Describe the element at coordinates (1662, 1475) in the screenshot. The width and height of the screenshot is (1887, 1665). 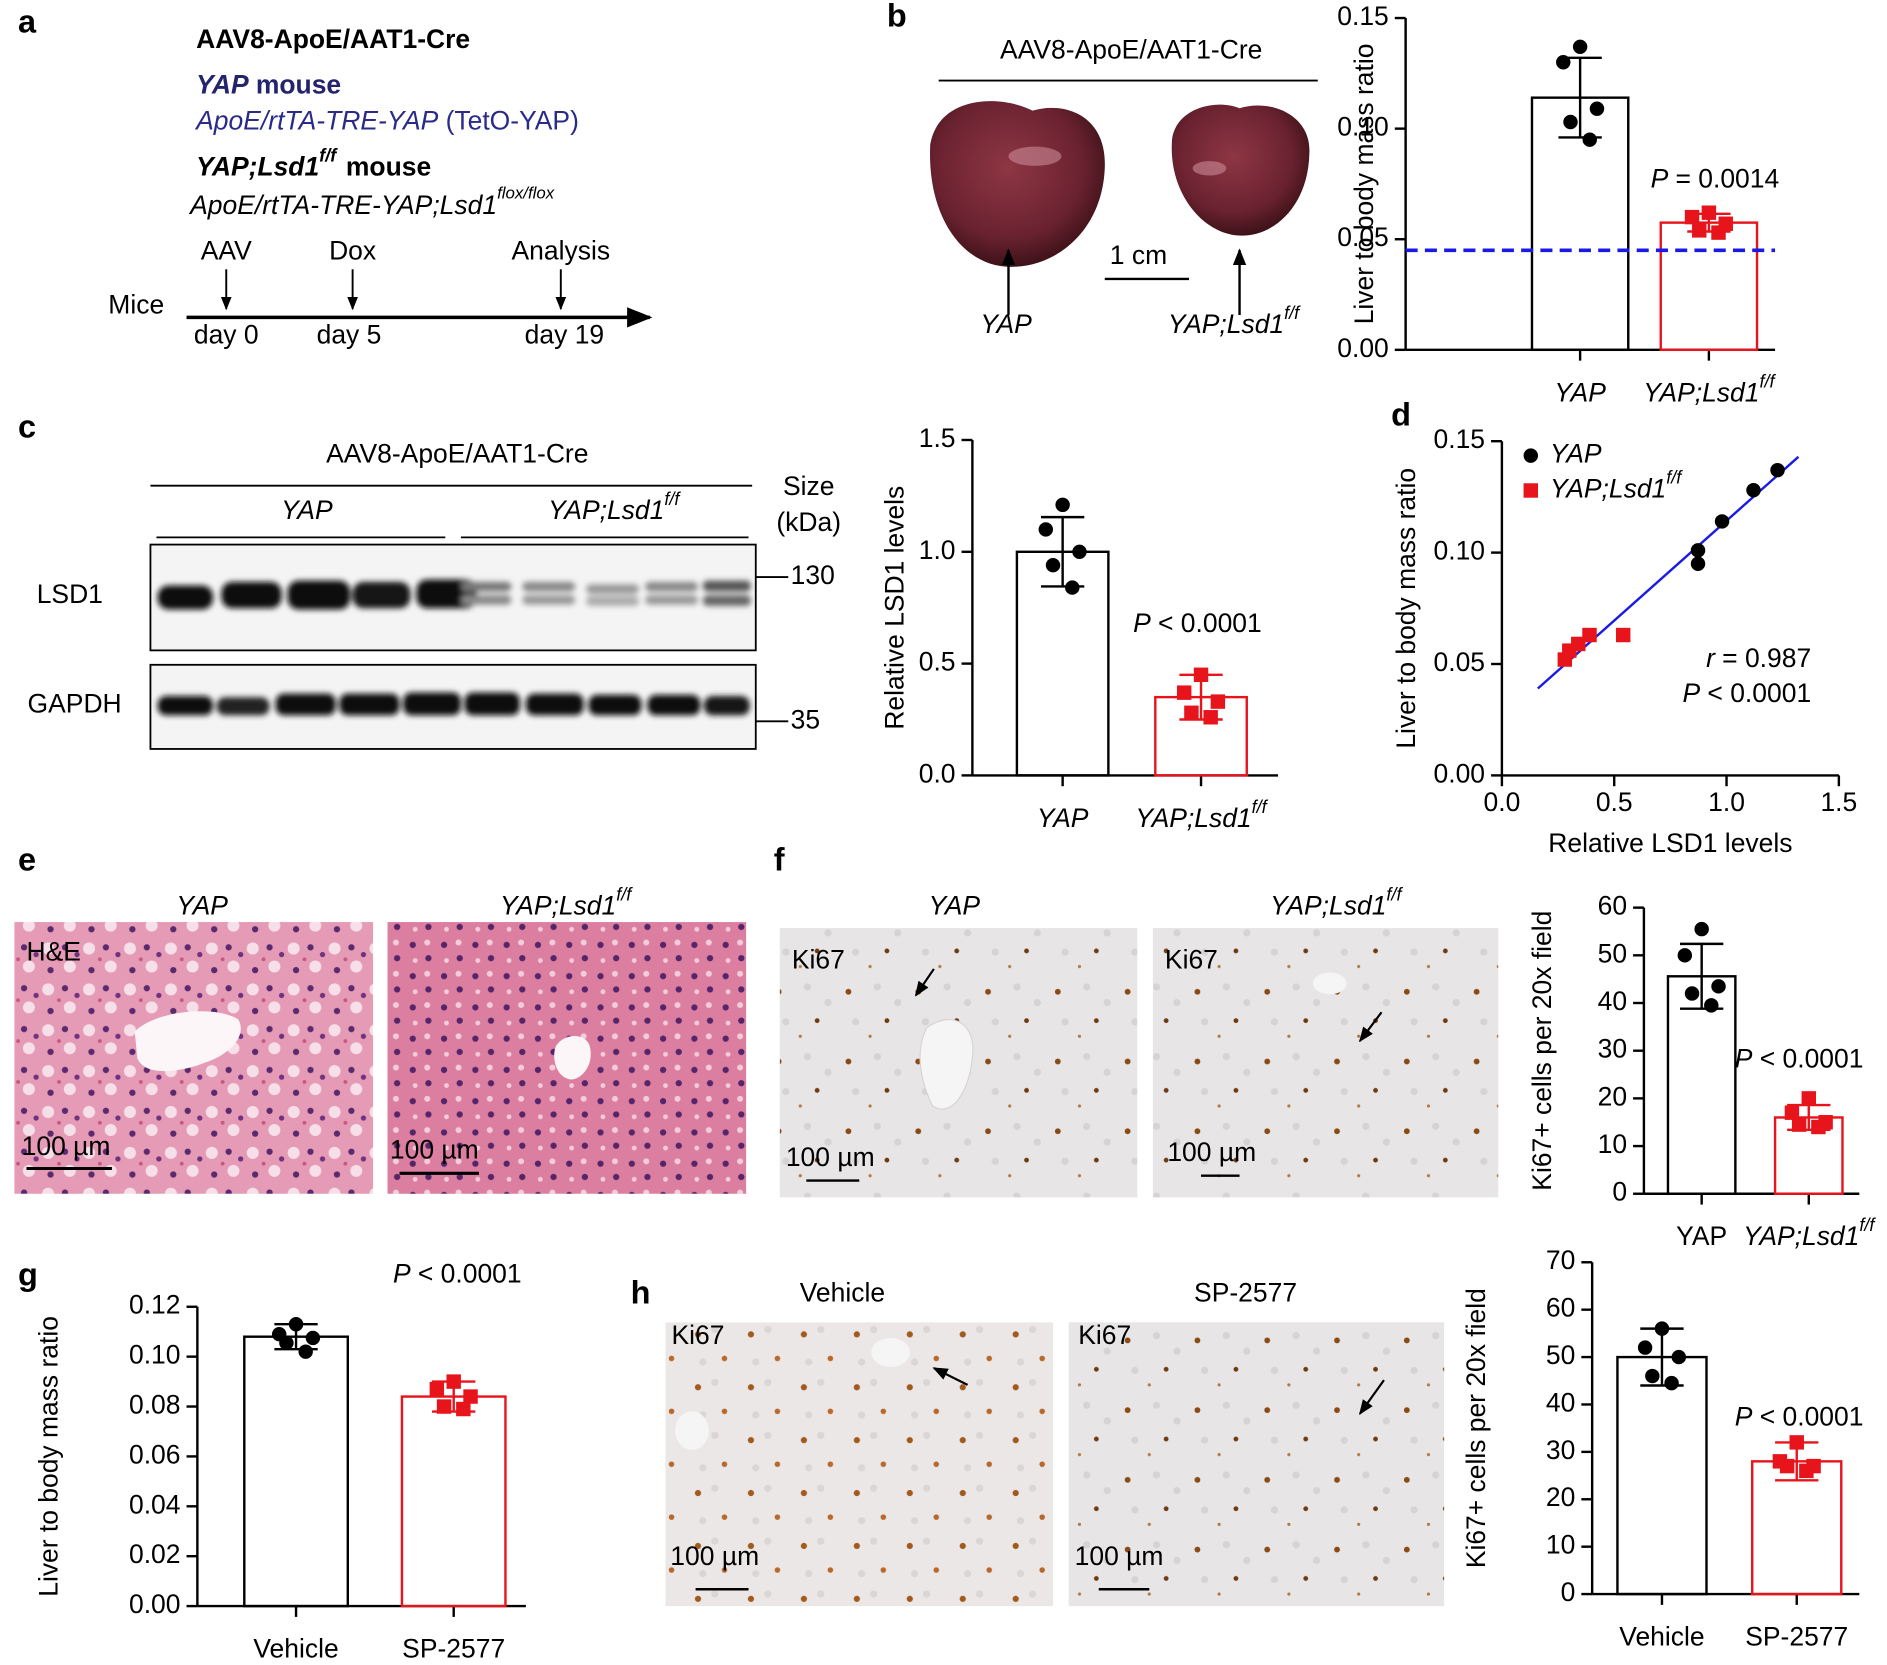
I see `bar` at that location.